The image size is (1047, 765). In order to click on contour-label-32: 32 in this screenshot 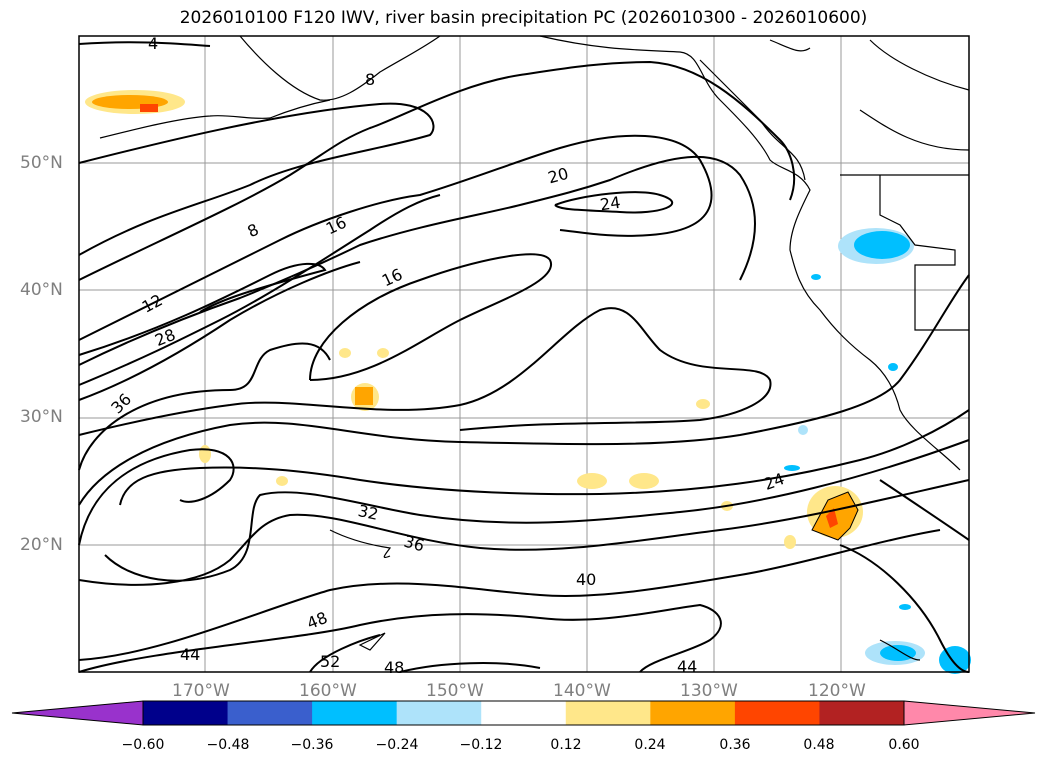, I will do `click(368, 512)`.